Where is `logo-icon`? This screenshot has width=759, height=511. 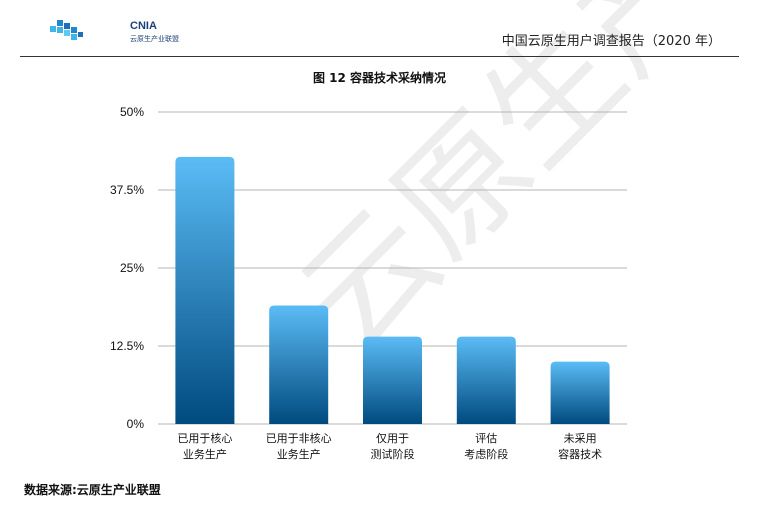
logo-icon is located at coordinates (66, 30).